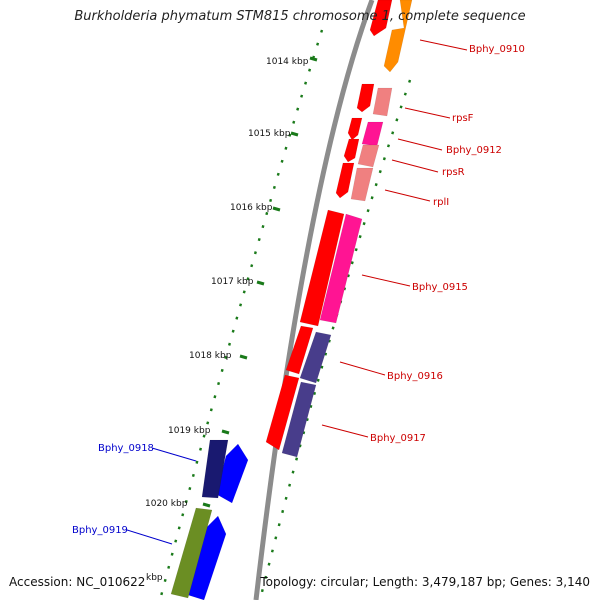  What do you see at coordinates (415, 376) in the screenshot?
I see `gene-label: Bphy_0916` at bounding box center [415, 376].